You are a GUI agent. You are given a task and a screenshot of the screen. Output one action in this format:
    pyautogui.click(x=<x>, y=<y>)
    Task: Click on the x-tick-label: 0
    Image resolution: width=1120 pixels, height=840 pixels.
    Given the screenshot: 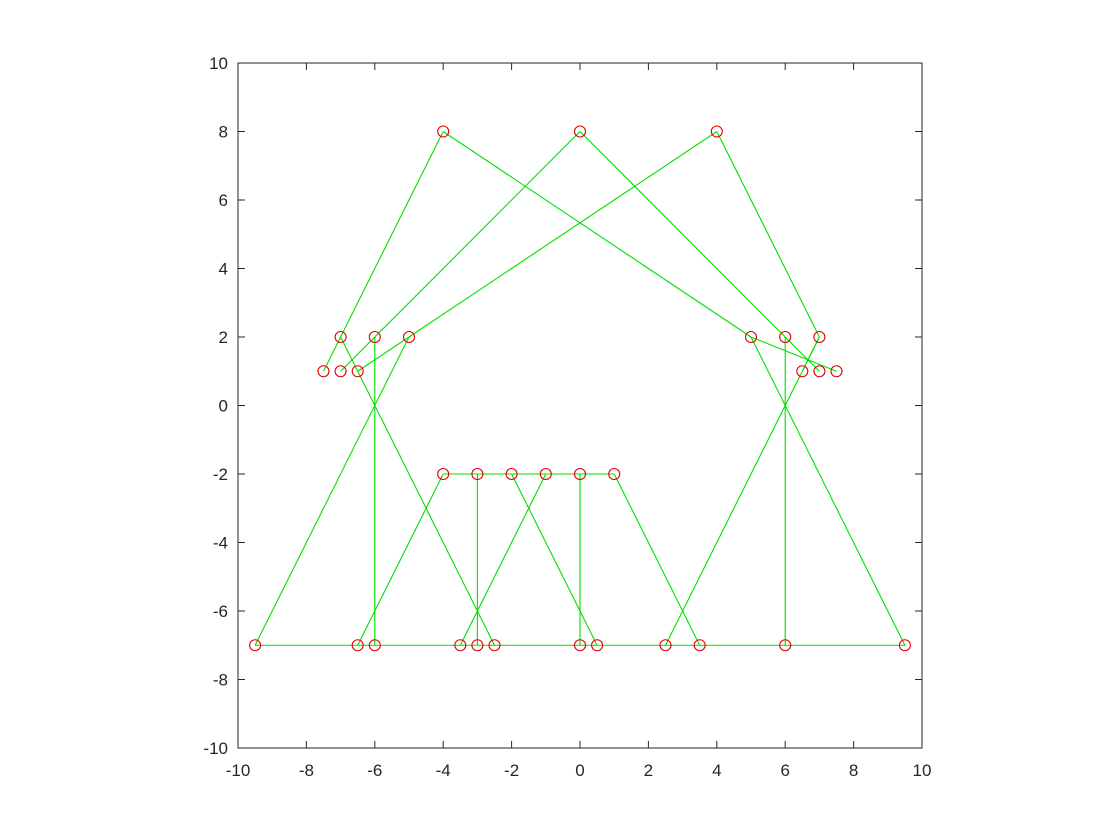 What is the action you would take?
    pyautogui.click(x=579, y=770)
    